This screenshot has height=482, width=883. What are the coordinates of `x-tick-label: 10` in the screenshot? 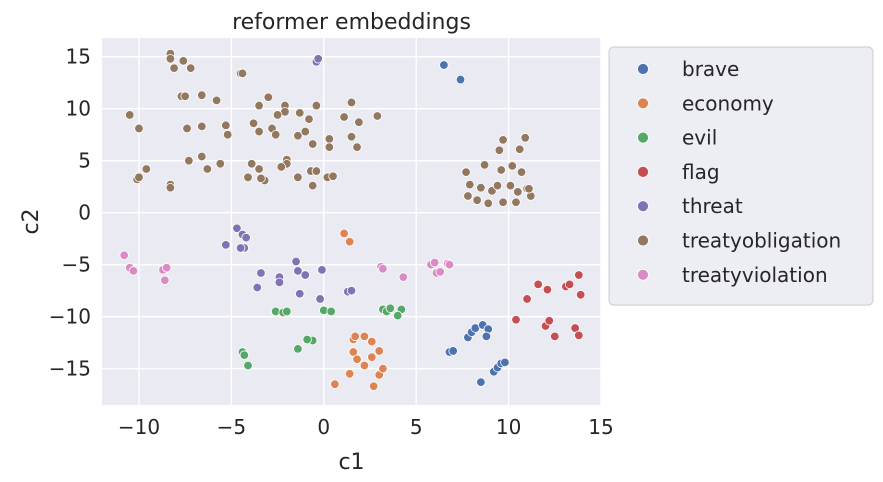 It's located at (508, 427).